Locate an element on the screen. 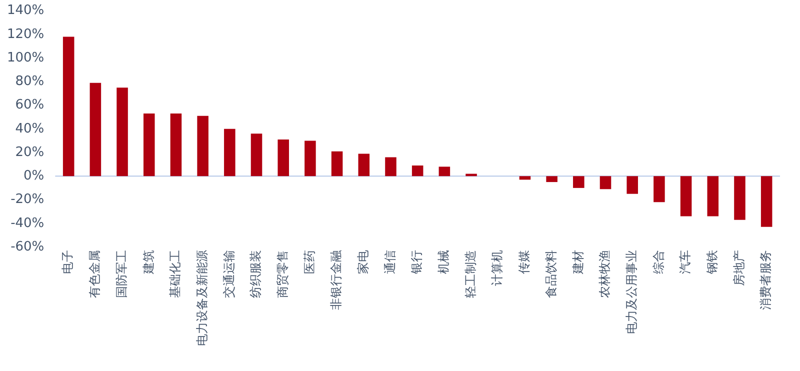  x-tick-label: 食品饮料 is located at coordinates (551, 274).